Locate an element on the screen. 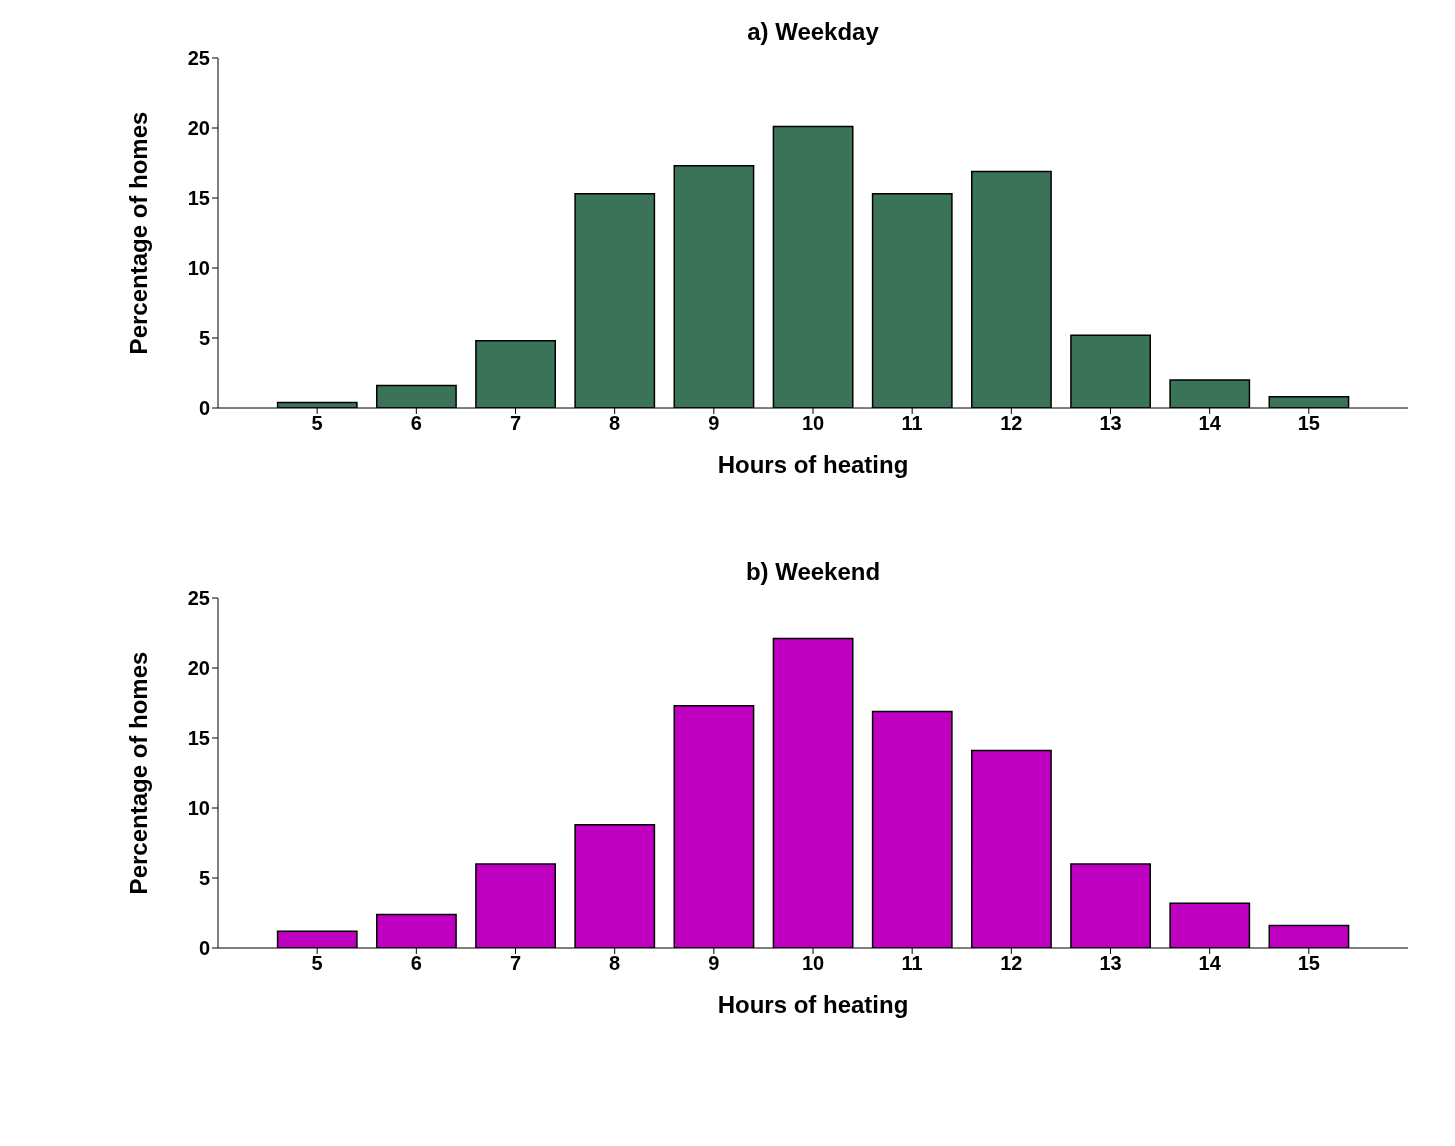  chart-title: b) Weekend is located at coordinates (813, 572).